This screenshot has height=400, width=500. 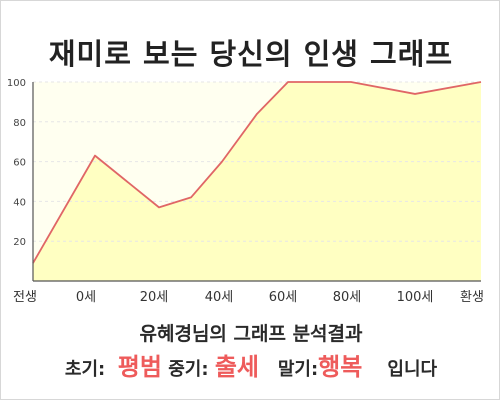 I want to click on early-label: 초기:, so click(x=85, y=369).